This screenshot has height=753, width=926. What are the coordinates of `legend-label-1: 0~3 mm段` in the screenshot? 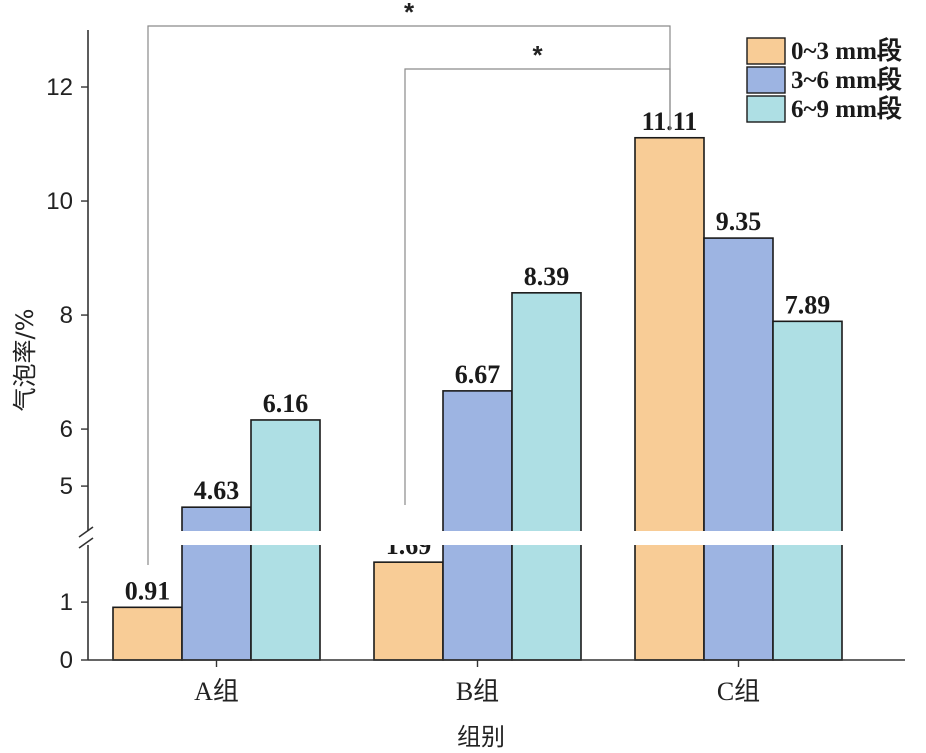 It's located at (846, 50).